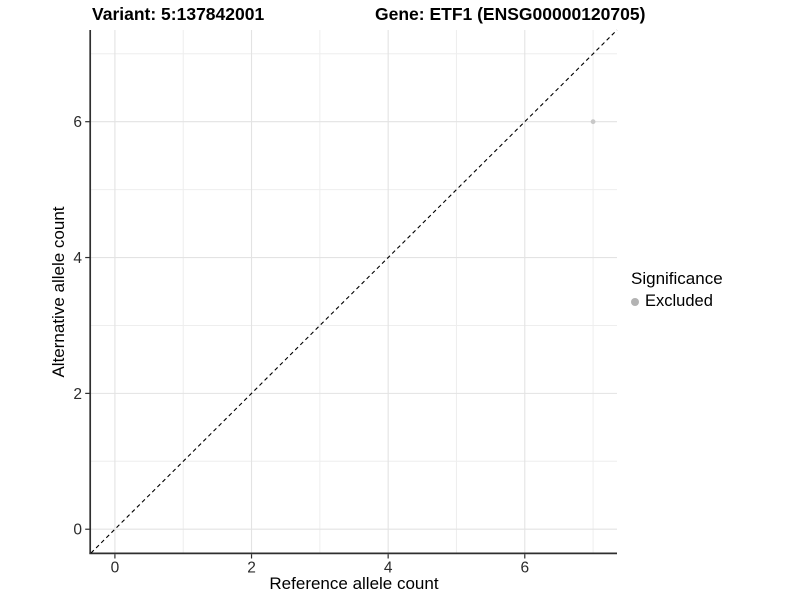  Describe the element at coordinates (635, 301) in the screenshot. I see `legend-point-icon` at that location.